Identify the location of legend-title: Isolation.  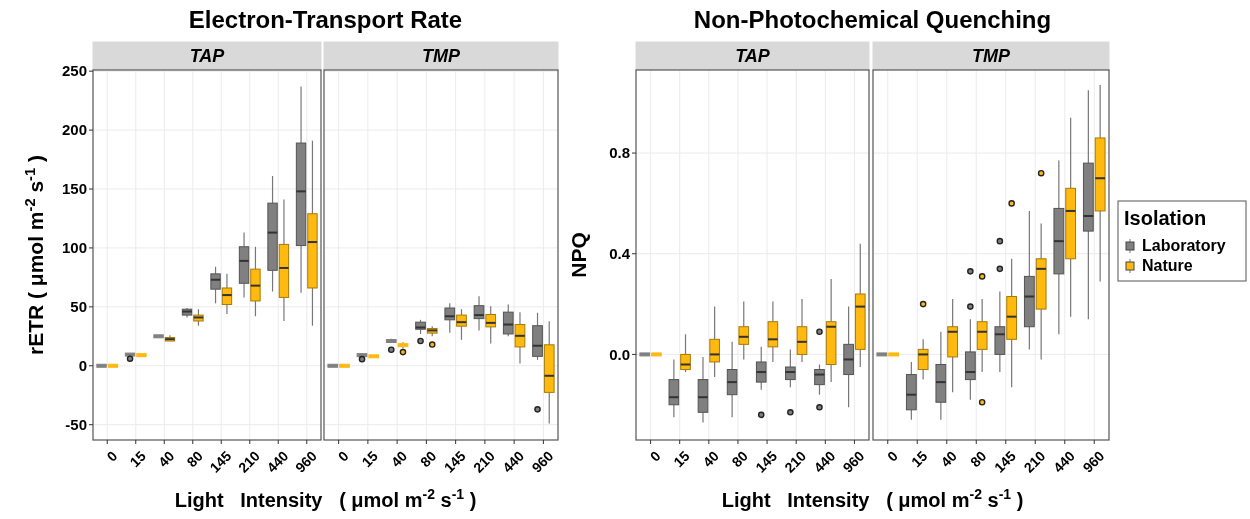
(1165, 218).